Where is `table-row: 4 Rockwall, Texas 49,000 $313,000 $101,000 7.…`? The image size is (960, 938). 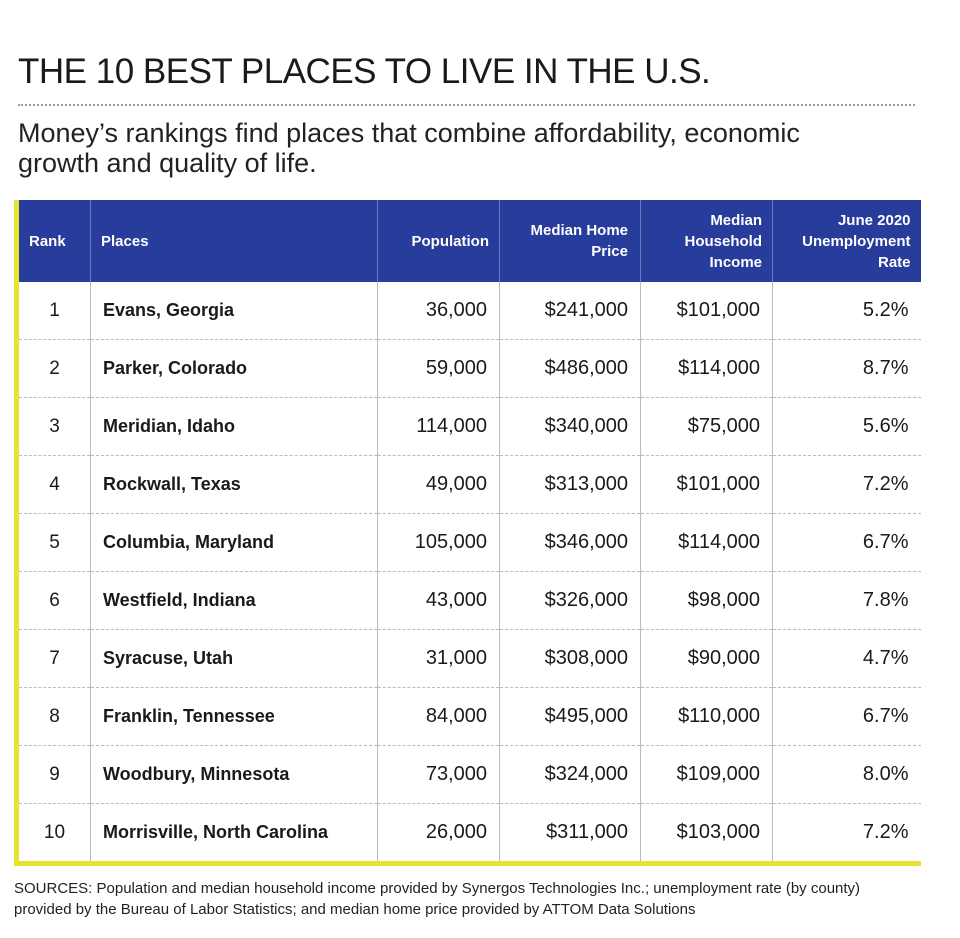 table-row: 4 Rockwall, Texas 49,000 $313,000 $101,000 7.… is located at coordinates (468, 484).